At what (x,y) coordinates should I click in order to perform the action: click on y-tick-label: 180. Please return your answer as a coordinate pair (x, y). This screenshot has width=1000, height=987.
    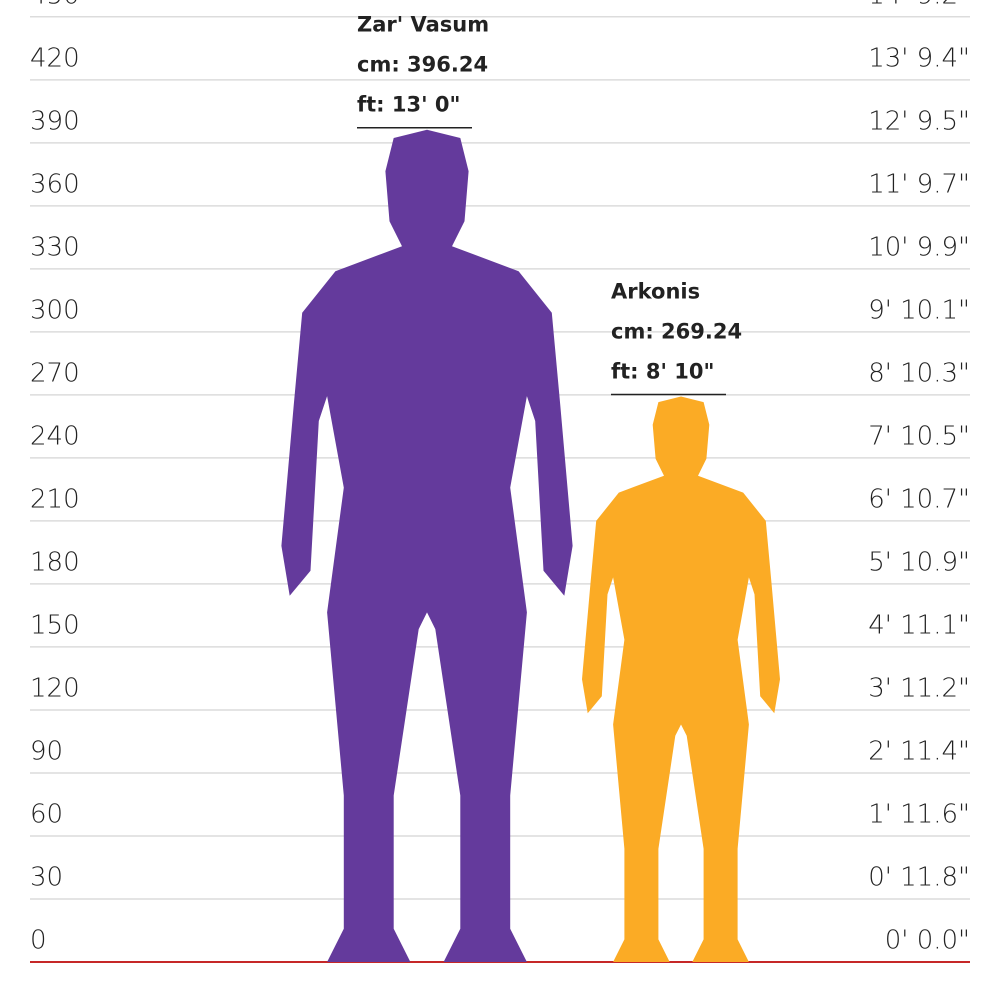
    Looking at the image, I should click on (55, 562).